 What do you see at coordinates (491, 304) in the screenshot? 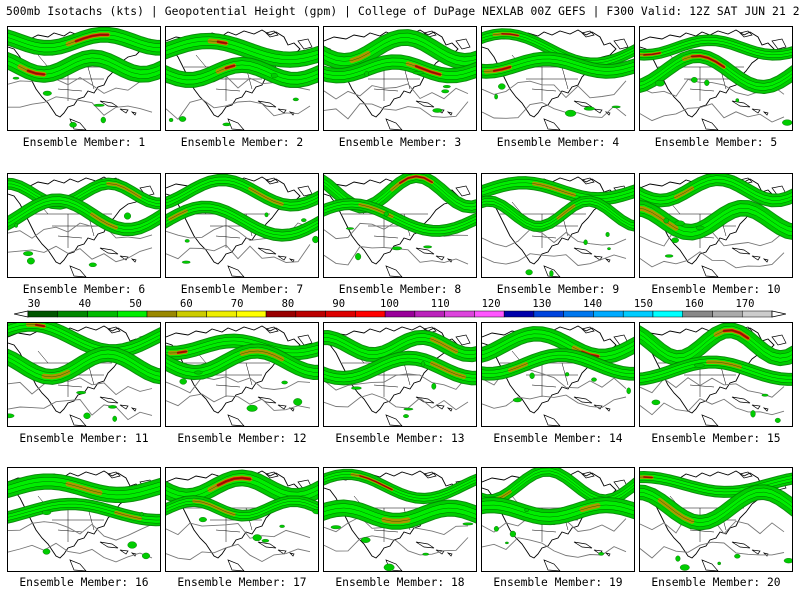
I see `colorbar-tick-label: 120` at bounding box center [491, 304].